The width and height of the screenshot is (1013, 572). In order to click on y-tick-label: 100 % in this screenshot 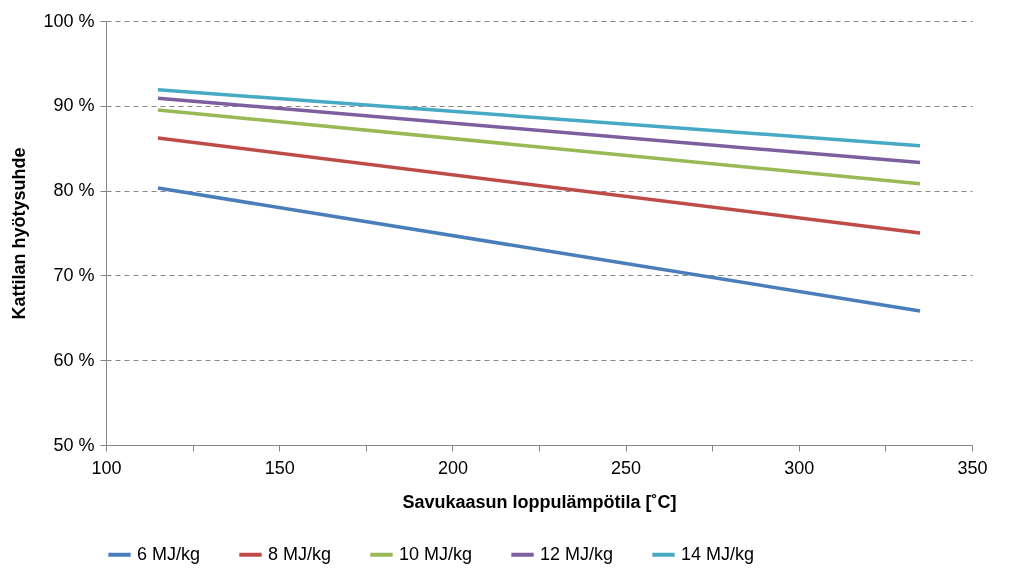, I will do `click(69, 20)`.